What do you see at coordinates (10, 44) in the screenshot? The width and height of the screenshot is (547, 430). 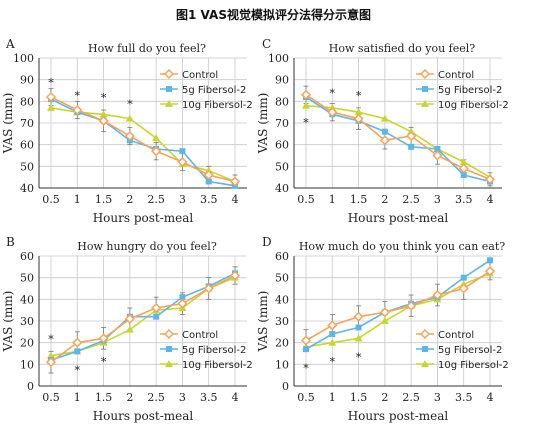 I see `panel-letter: A` at bounding box center [10, 44].